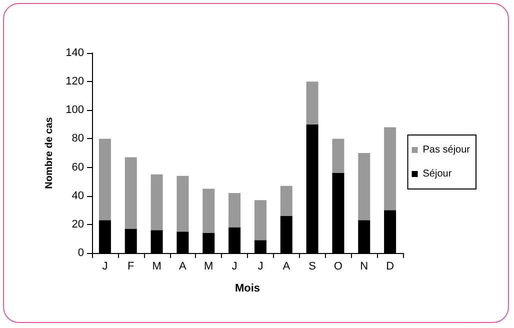 The image size is (514, 328). I want to click on y-tick-label: 60, so click(78, 167).